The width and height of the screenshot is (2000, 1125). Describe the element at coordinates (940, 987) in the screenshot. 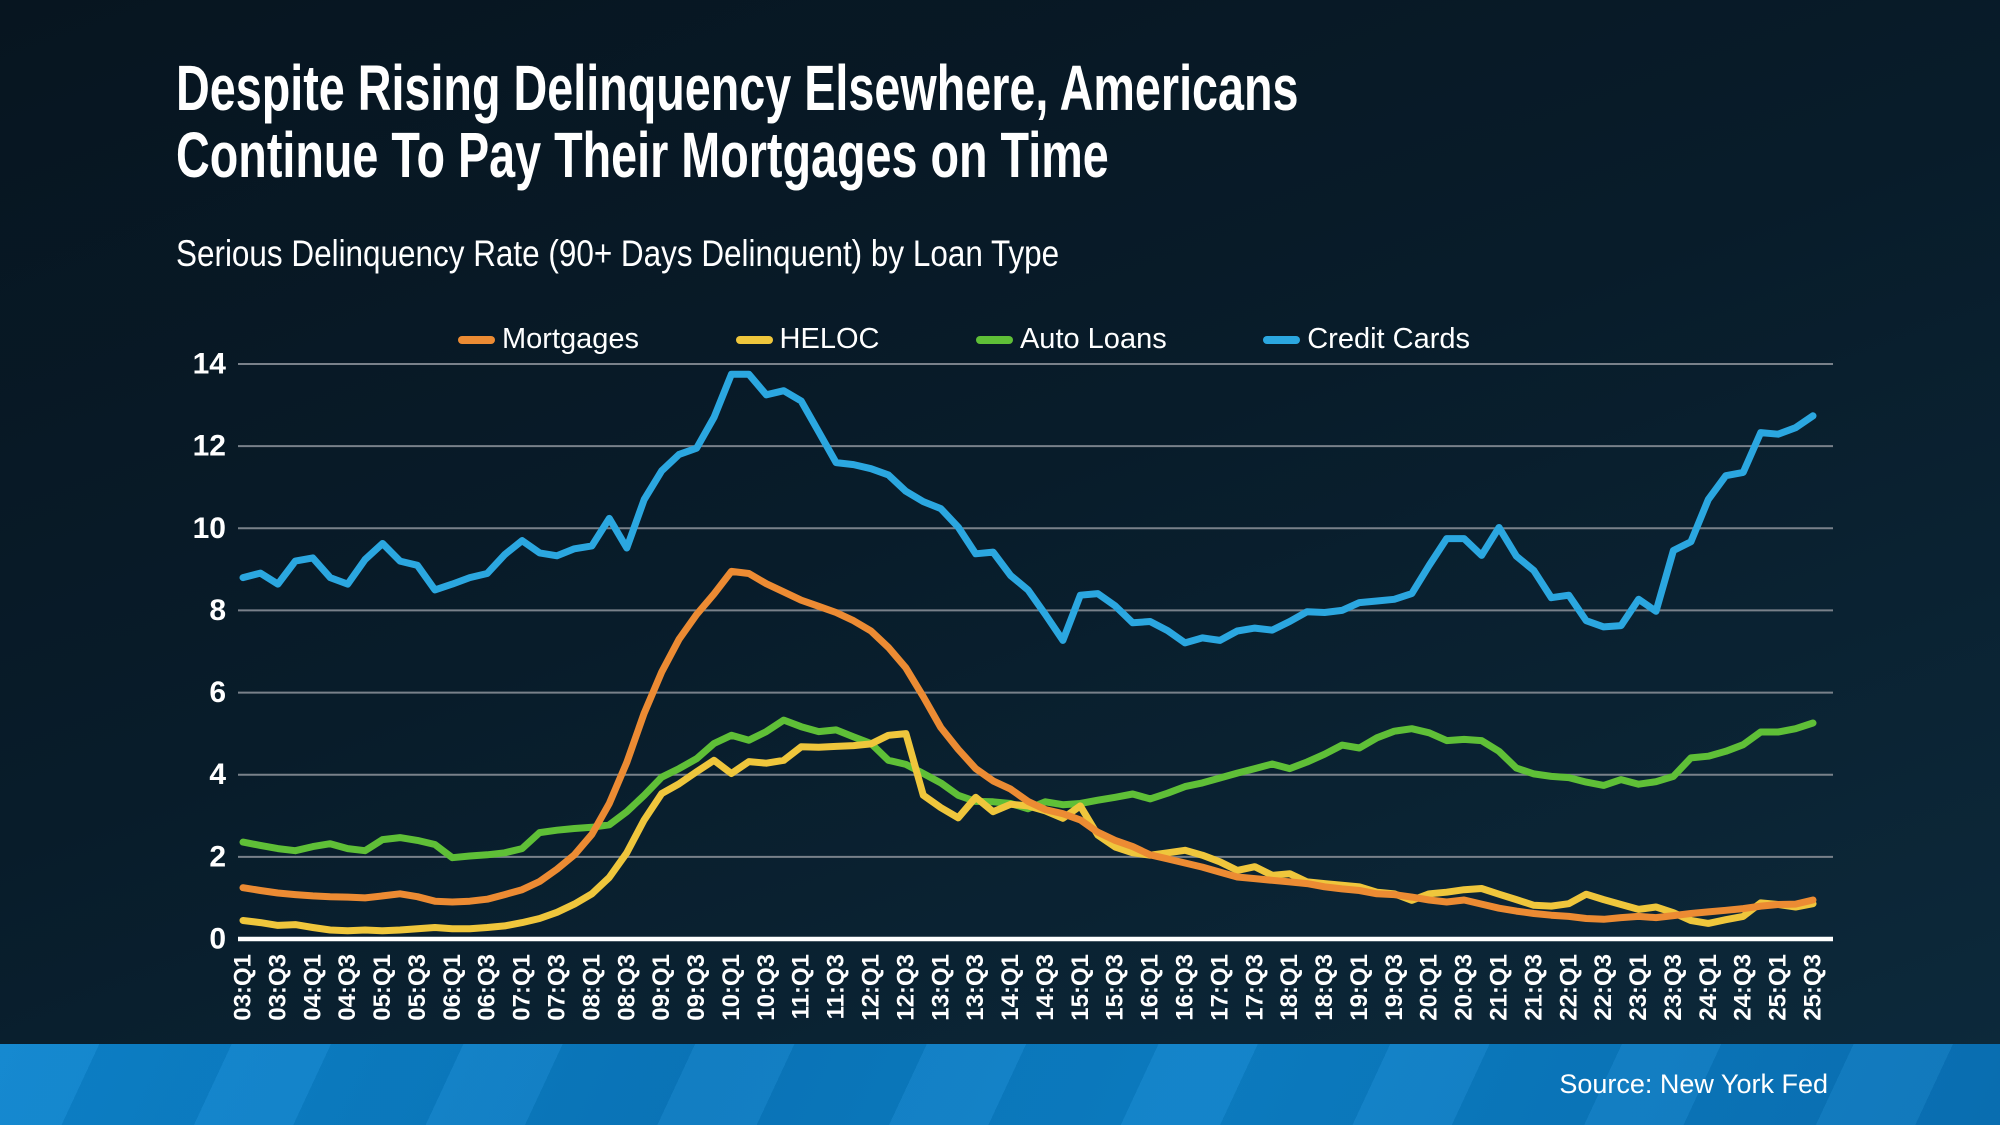

I see `x-tick-label: 13:Q1` at that location.